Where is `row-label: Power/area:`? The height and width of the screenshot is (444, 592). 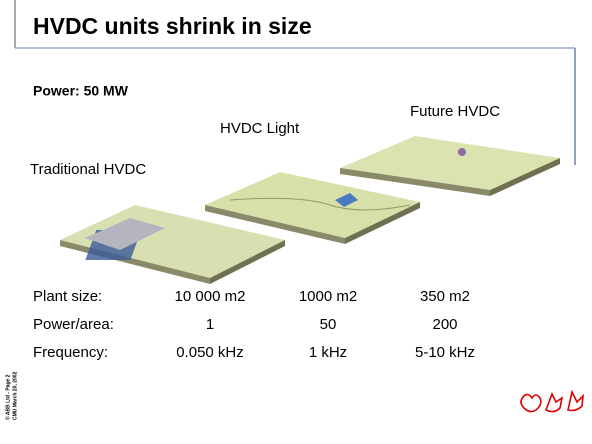 row-label: Power/area: is located at coordinates (73, 324).